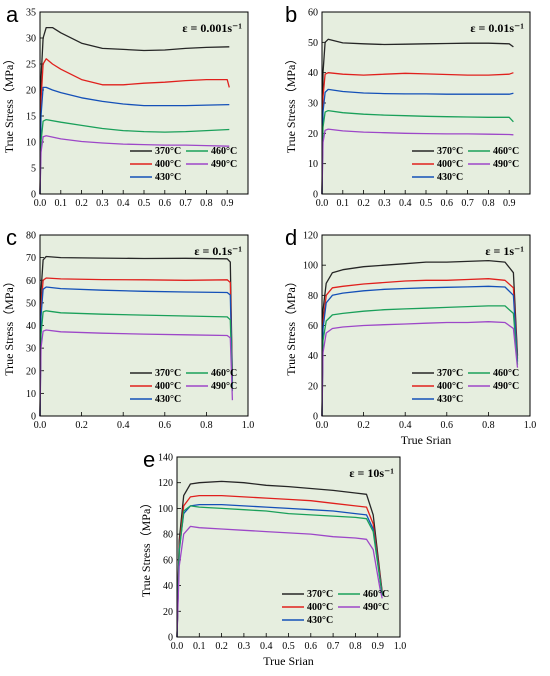 The width and height of the screenshot is (550, 676). Describe the element at coordinates (33, 169) in the screenshot. I see `y-tick-label: 5` at that location.